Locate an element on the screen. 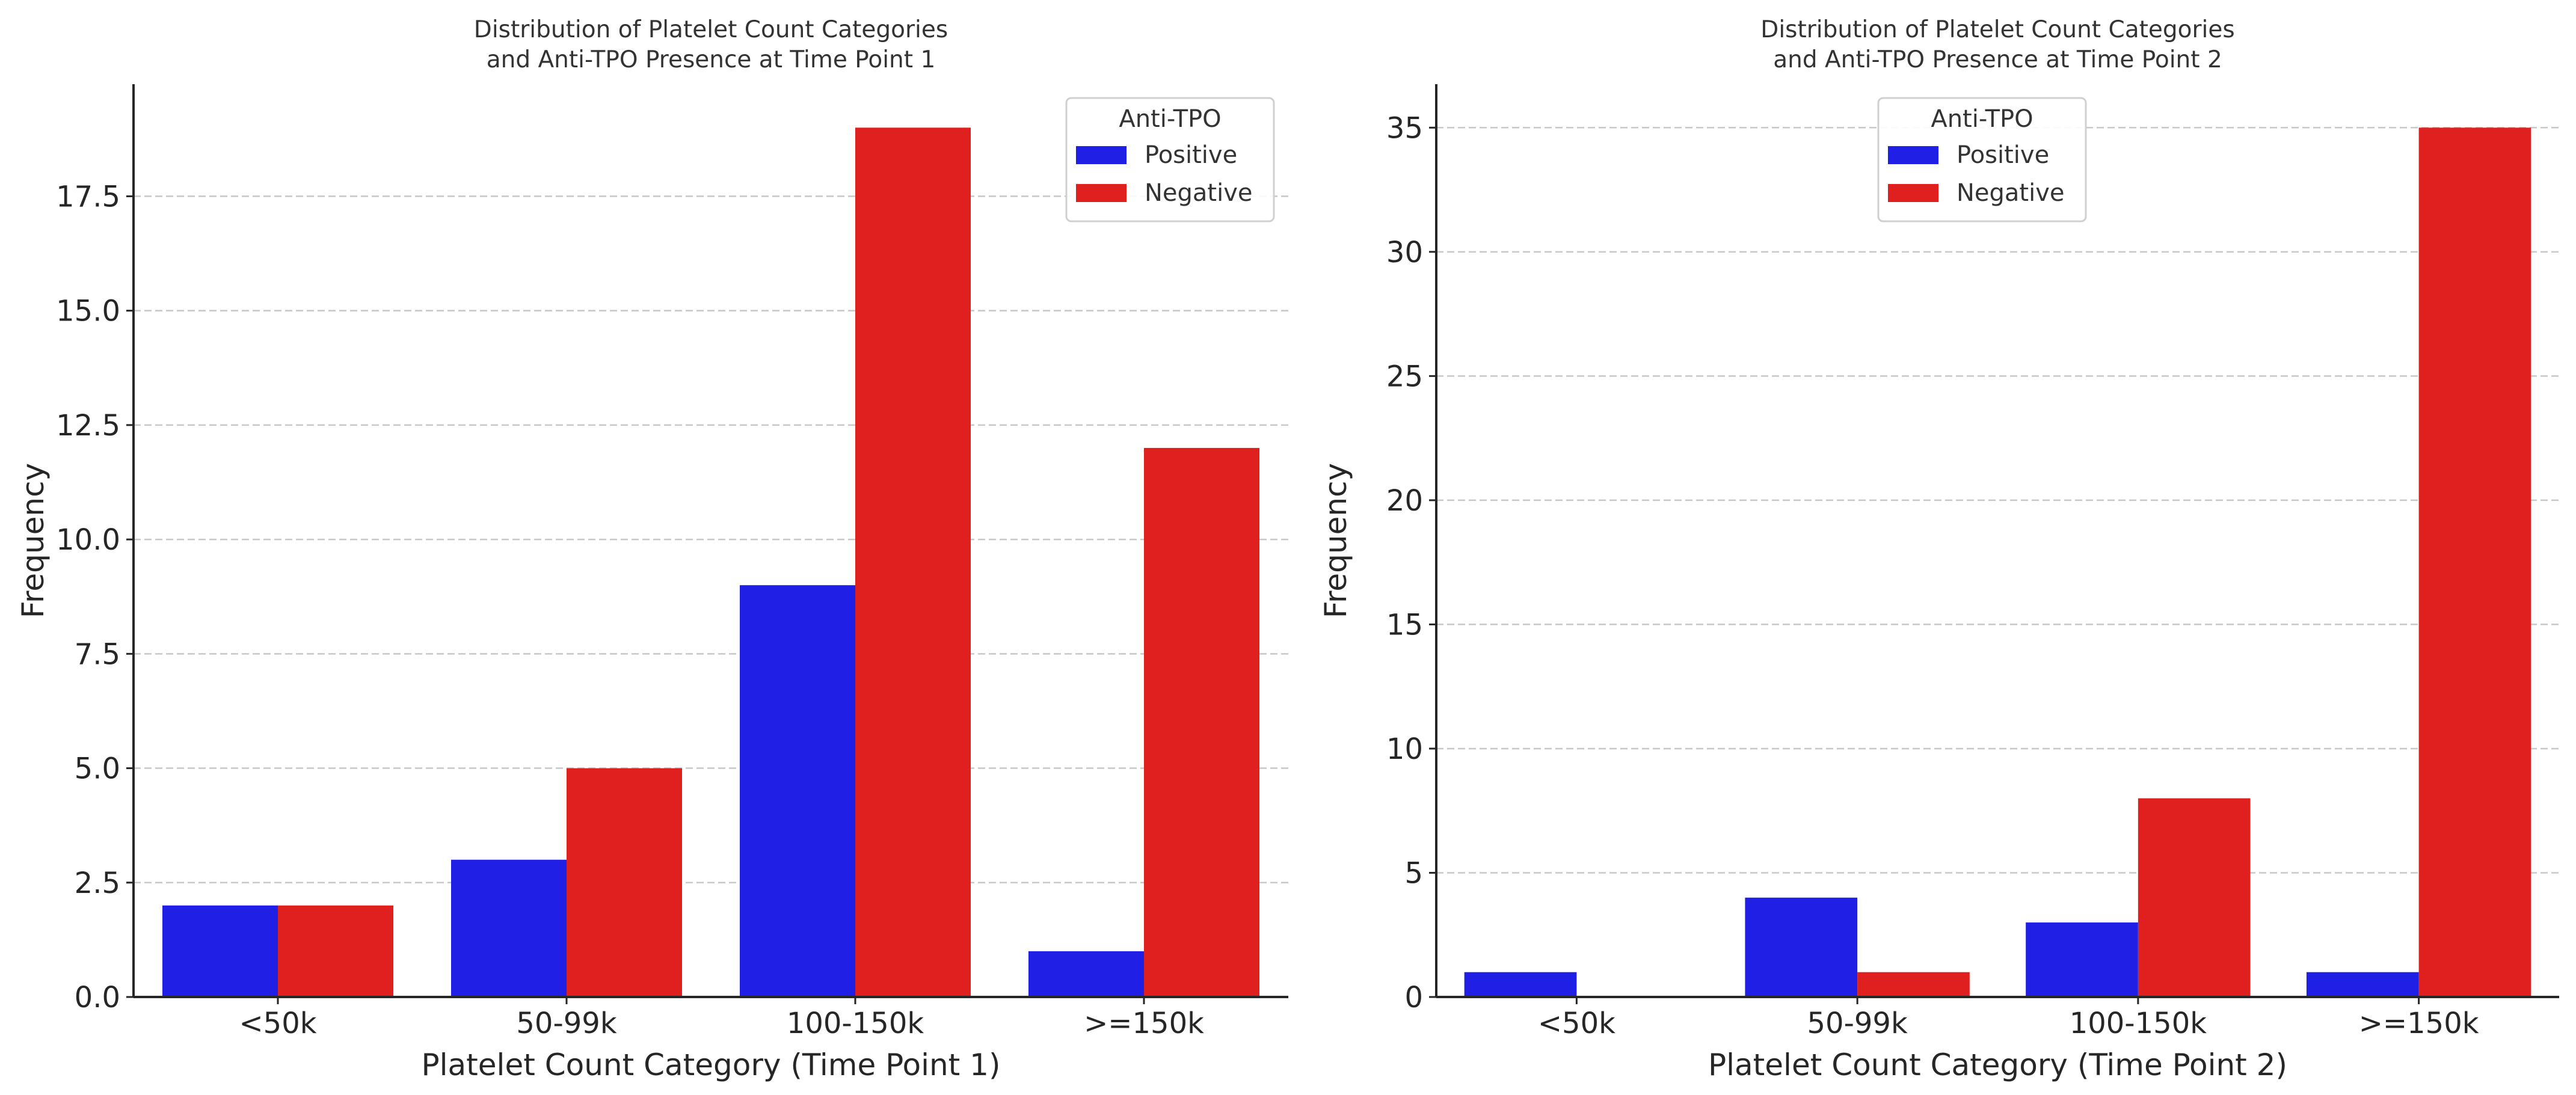 Image resolution: width=2576 pixels, height=1095 pixels. y-tick-label: 30 is located at coordinates (1405, 252).